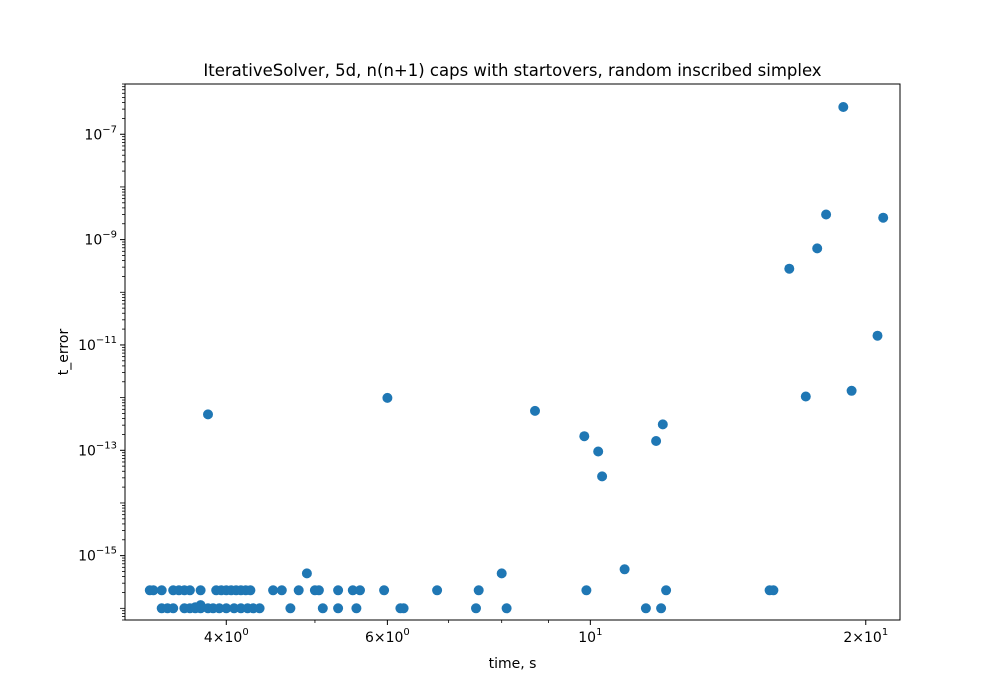 The height and width of the screenshot is (700, 1000). I want to click on x-tick-label: 2×101, so click(865, 636).